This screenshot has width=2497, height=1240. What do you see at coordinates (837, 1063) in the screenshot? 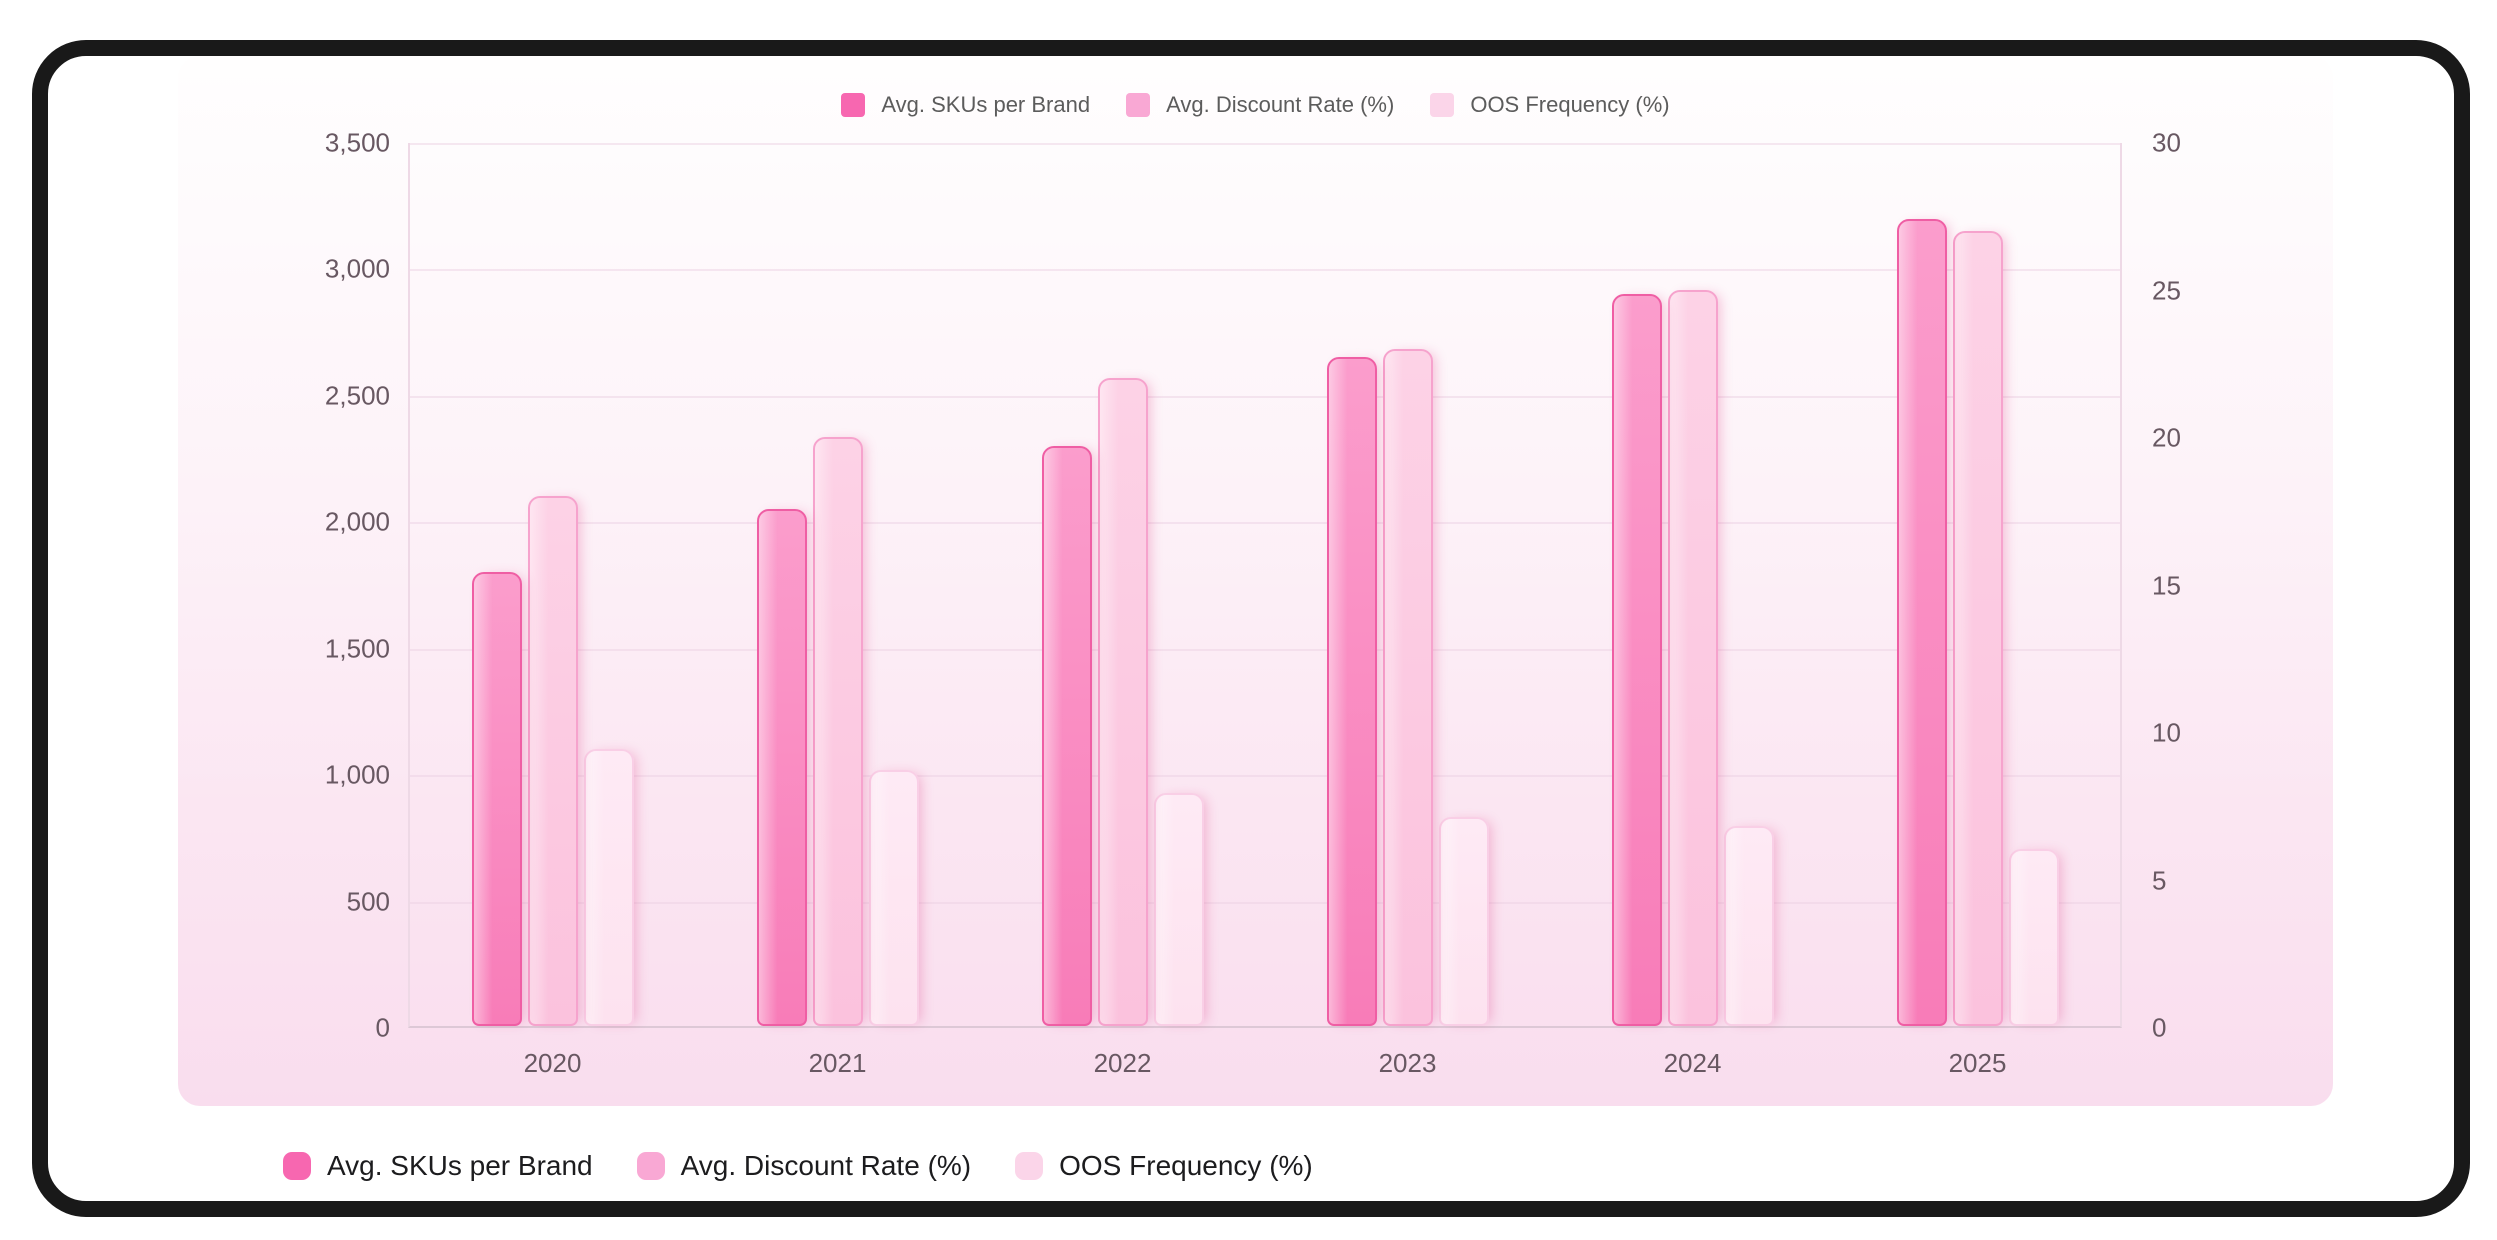
I see `x-axis-tick-2021: 2021` at bounding box center [837, 1063].